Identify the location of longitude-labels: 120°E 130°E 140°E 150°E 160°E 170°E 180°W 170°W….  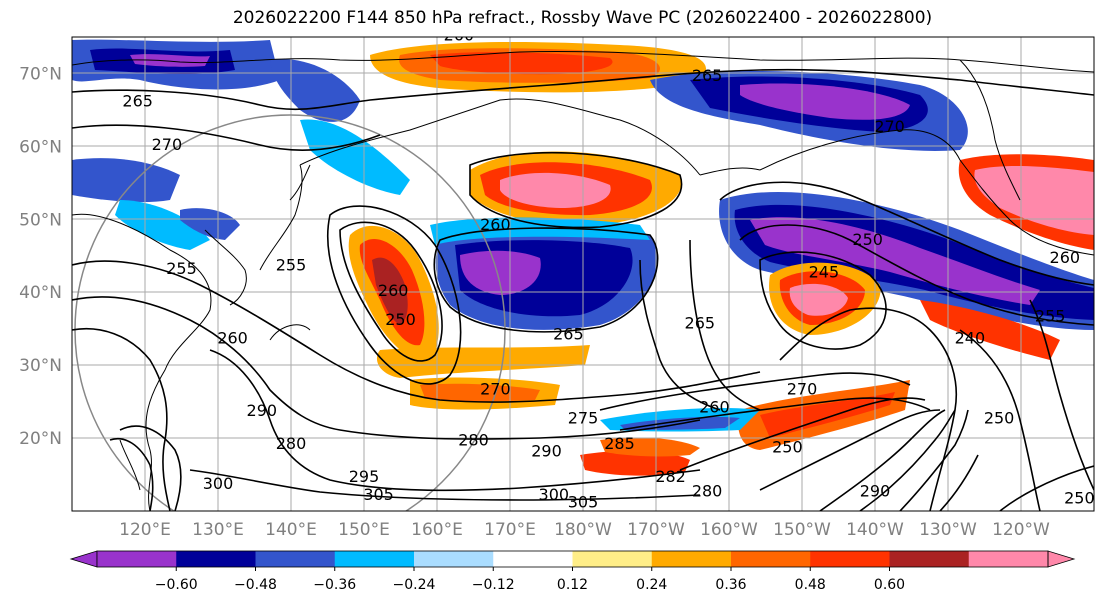
(584, 530).